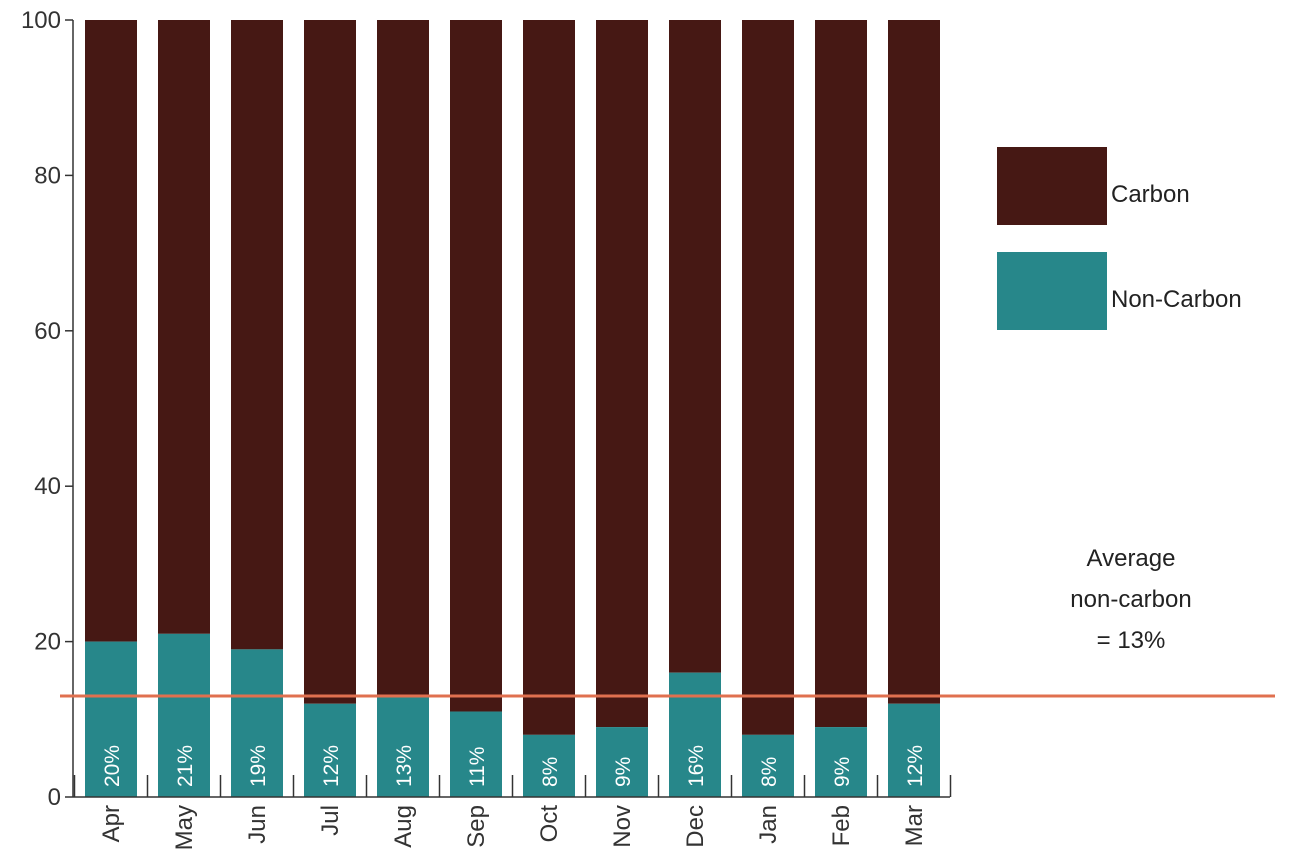 The image size is (1300, 861). I want to click on bar-non-carbon-nov, so click(622, 762).